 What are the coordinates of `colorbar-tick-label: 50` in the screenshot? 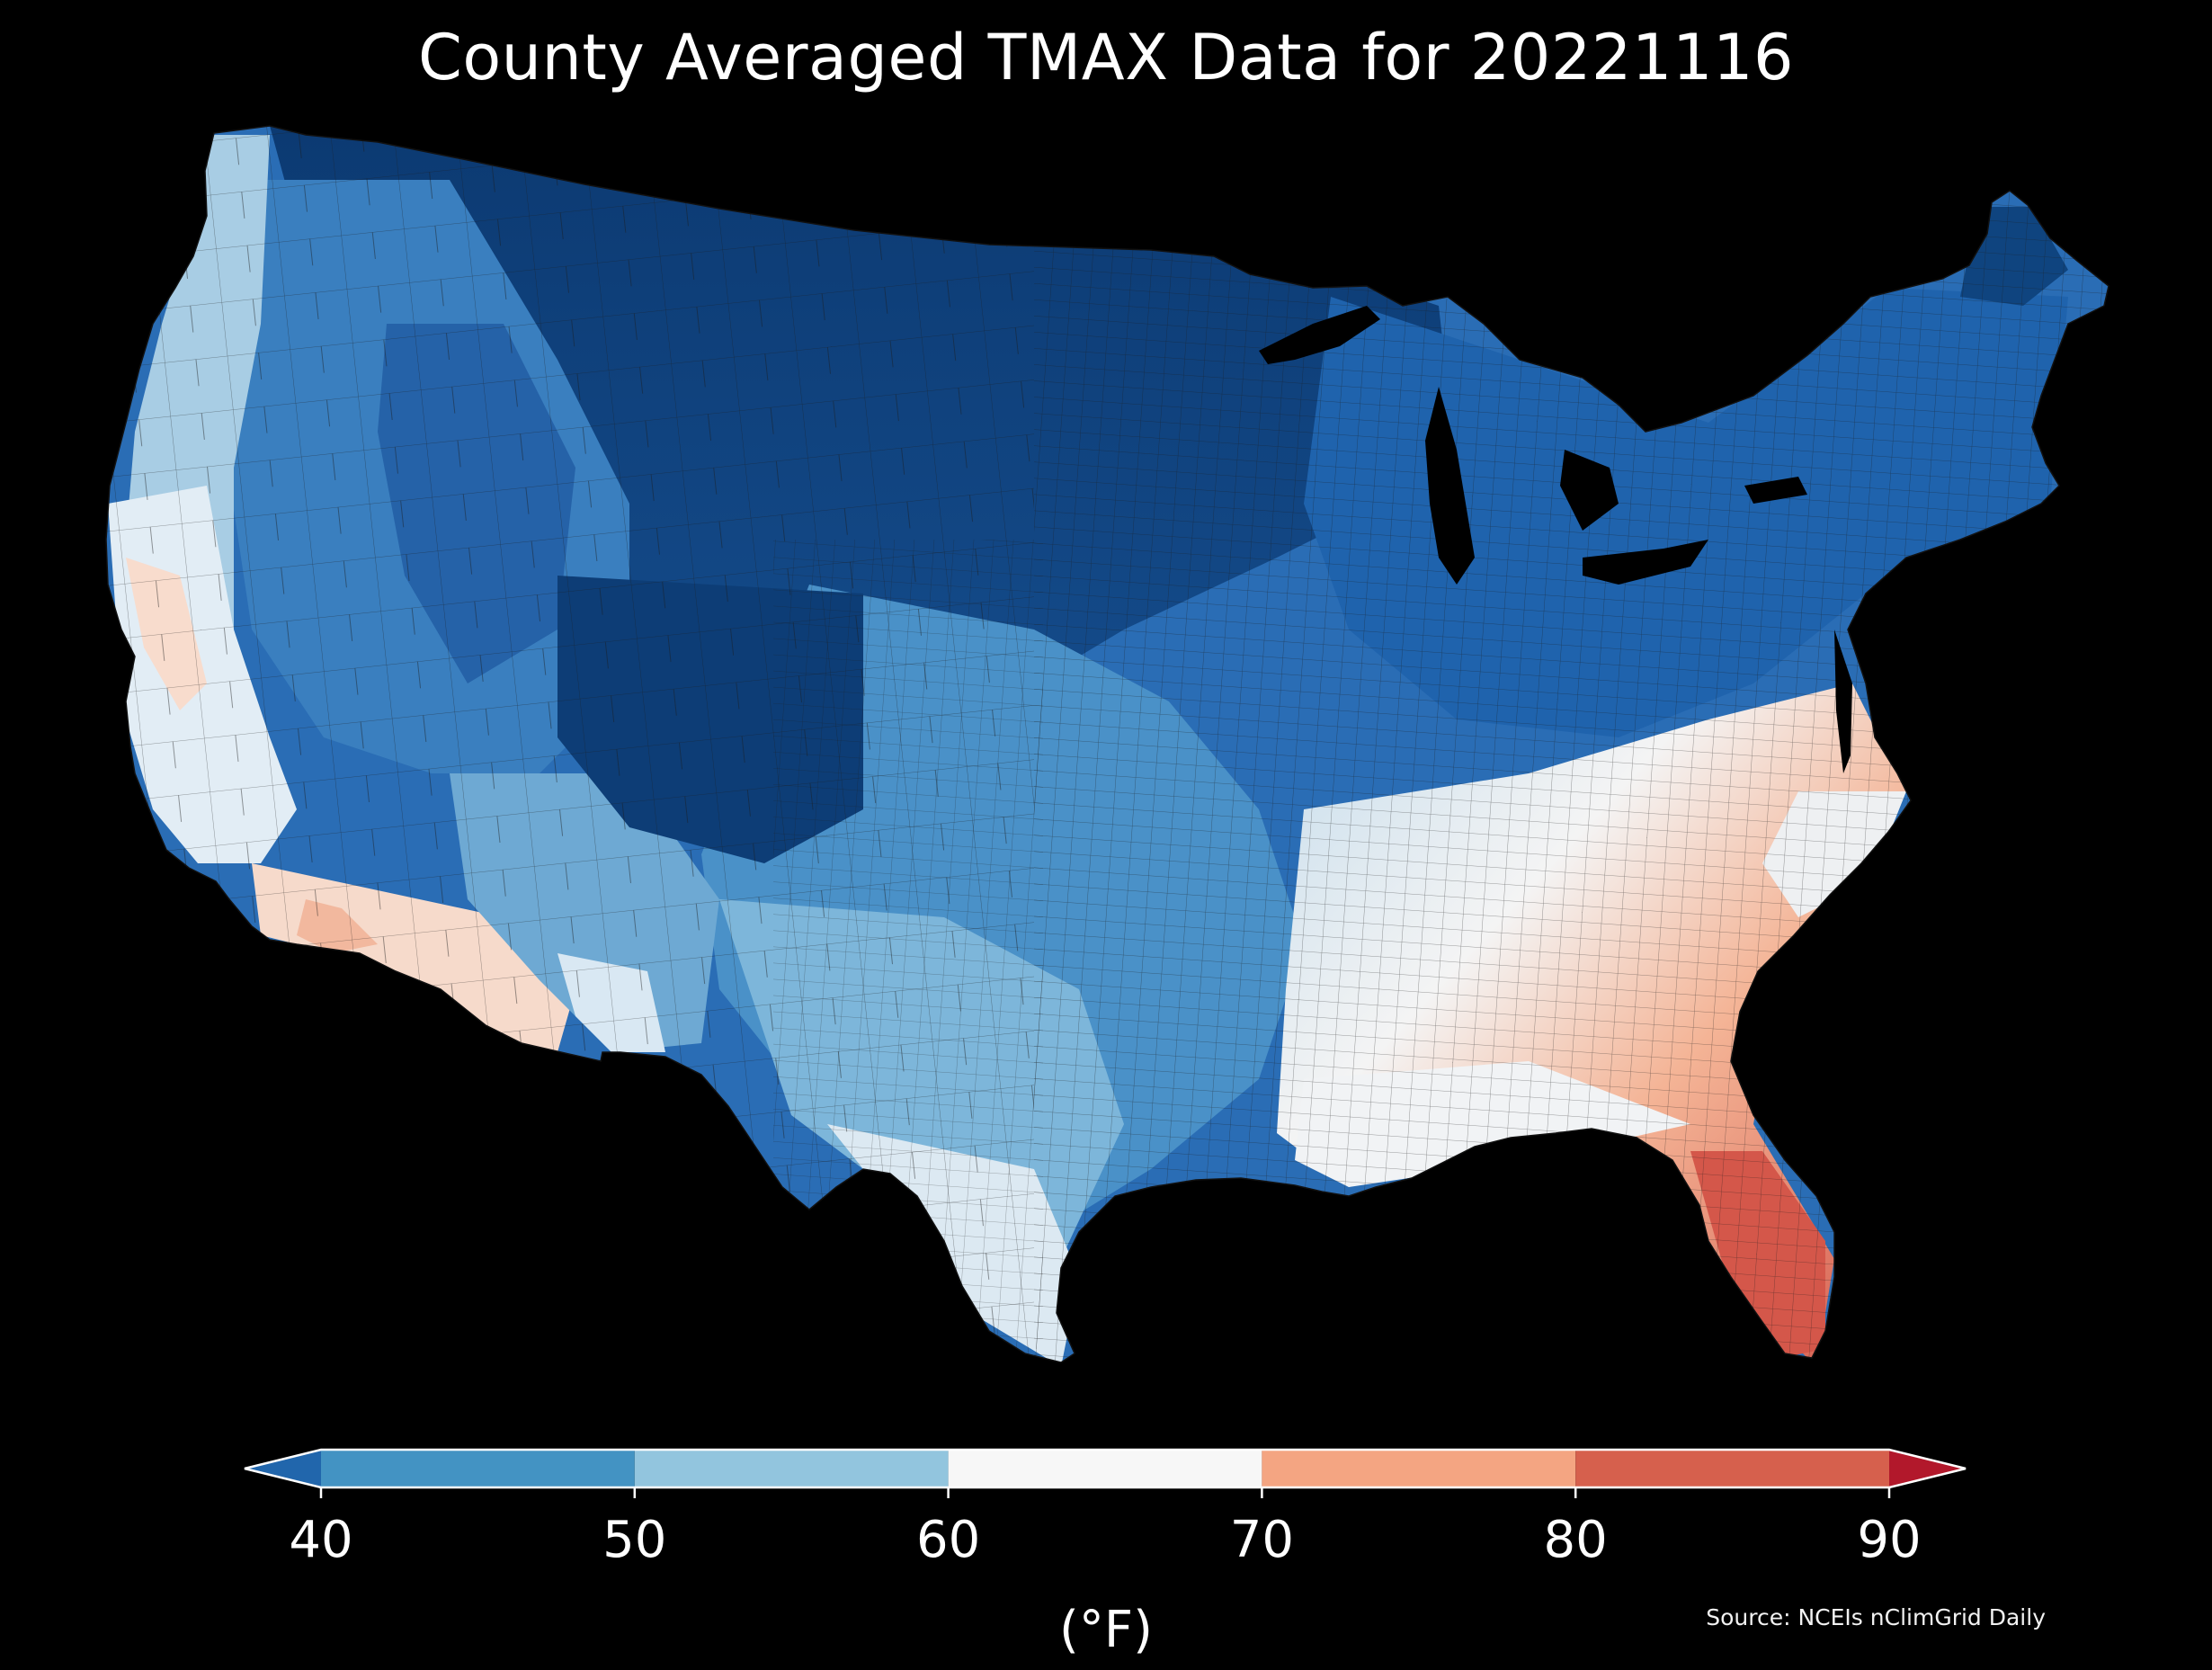 It's located at (634, 1540).